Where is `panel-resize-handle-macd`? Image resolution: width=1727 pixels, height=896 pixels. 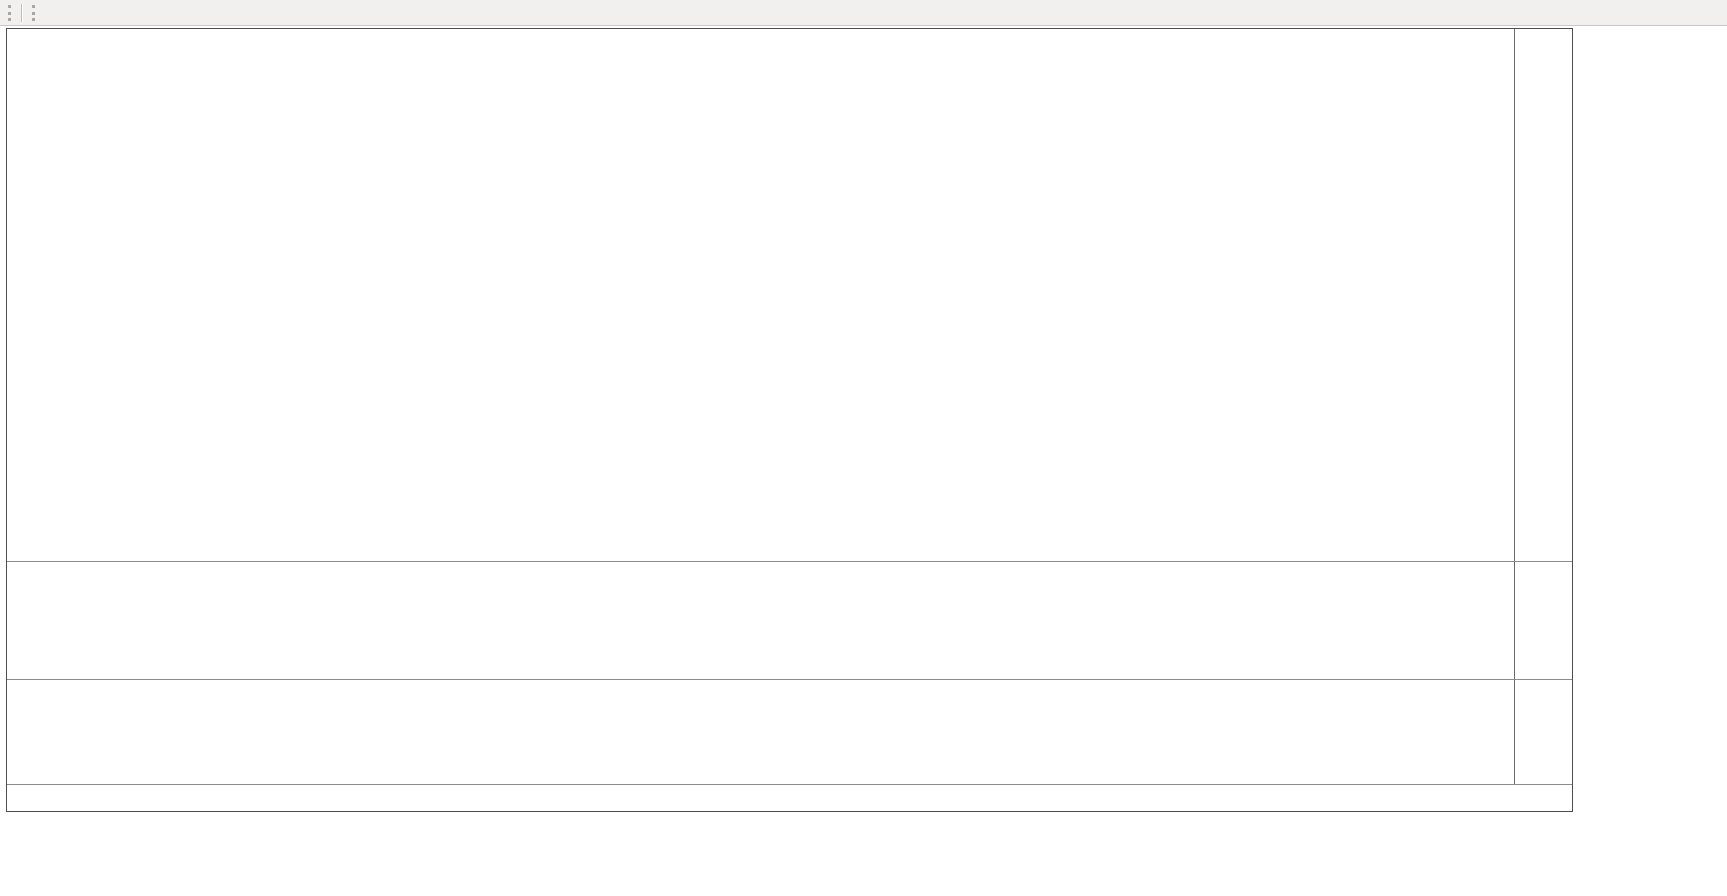
panel-resize-handle-macd is located at coordinates (789, 561).